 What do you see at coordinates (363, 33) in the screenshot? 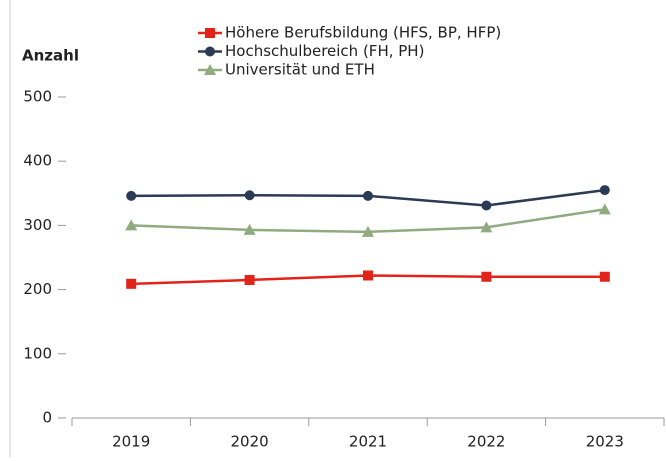
I see `legend-label: Höhere Berufsbildung (HFS, BP, HFP)` at bounding box center [363, 33].